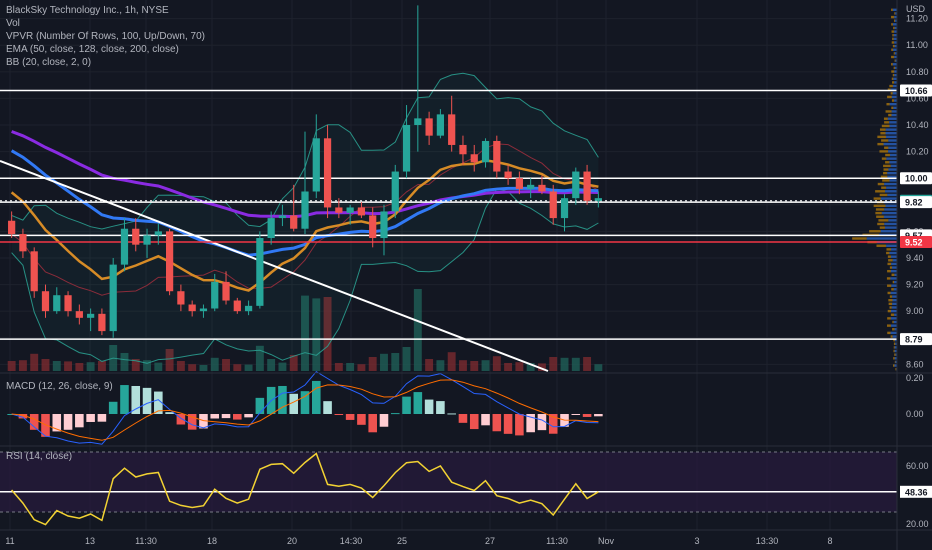 The height and width of the screenshot is (550, 932). What do you see at coordinates (448, 488) in the screenshot?
I see `rsi-pane` at bounding box center [448, 488].